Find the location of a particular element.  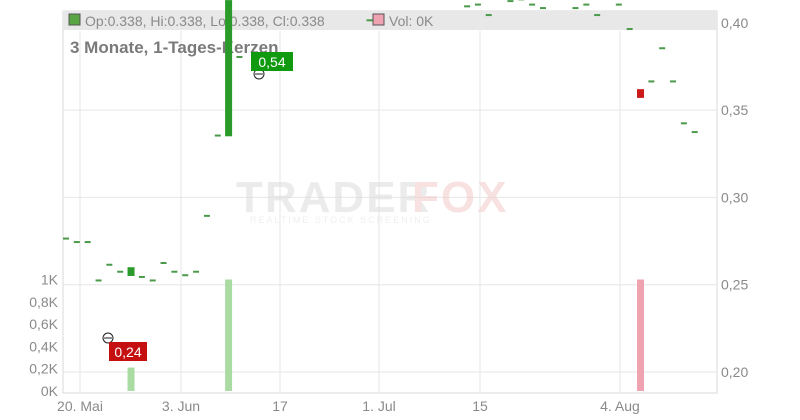

price-axis: 0,550,500,450,400,350,300,250,20 is located at coordinates (734, 197).